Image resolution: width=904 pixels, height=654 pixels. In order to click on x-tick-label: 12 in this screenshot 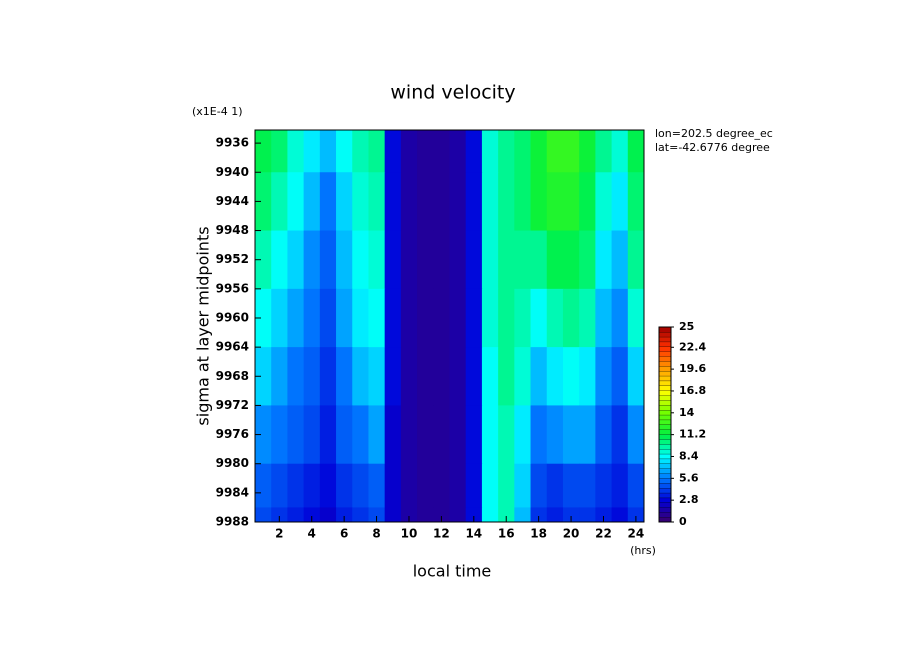, I will do `click(441, 534)`.